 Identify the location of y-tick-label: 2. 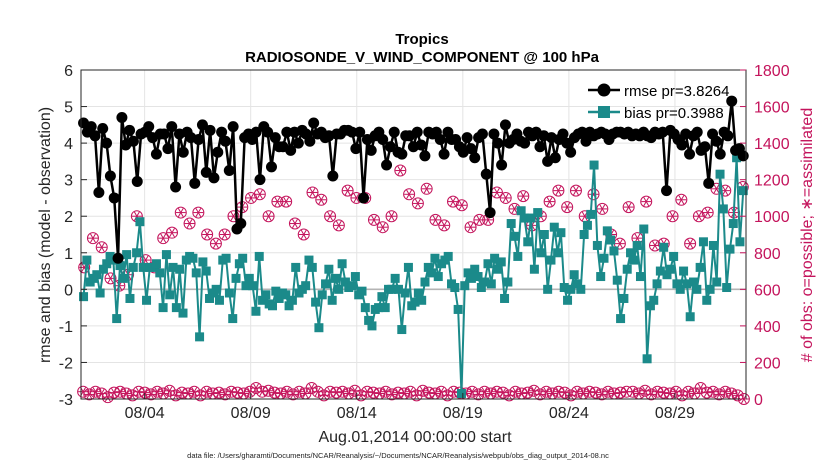
(68, 217).